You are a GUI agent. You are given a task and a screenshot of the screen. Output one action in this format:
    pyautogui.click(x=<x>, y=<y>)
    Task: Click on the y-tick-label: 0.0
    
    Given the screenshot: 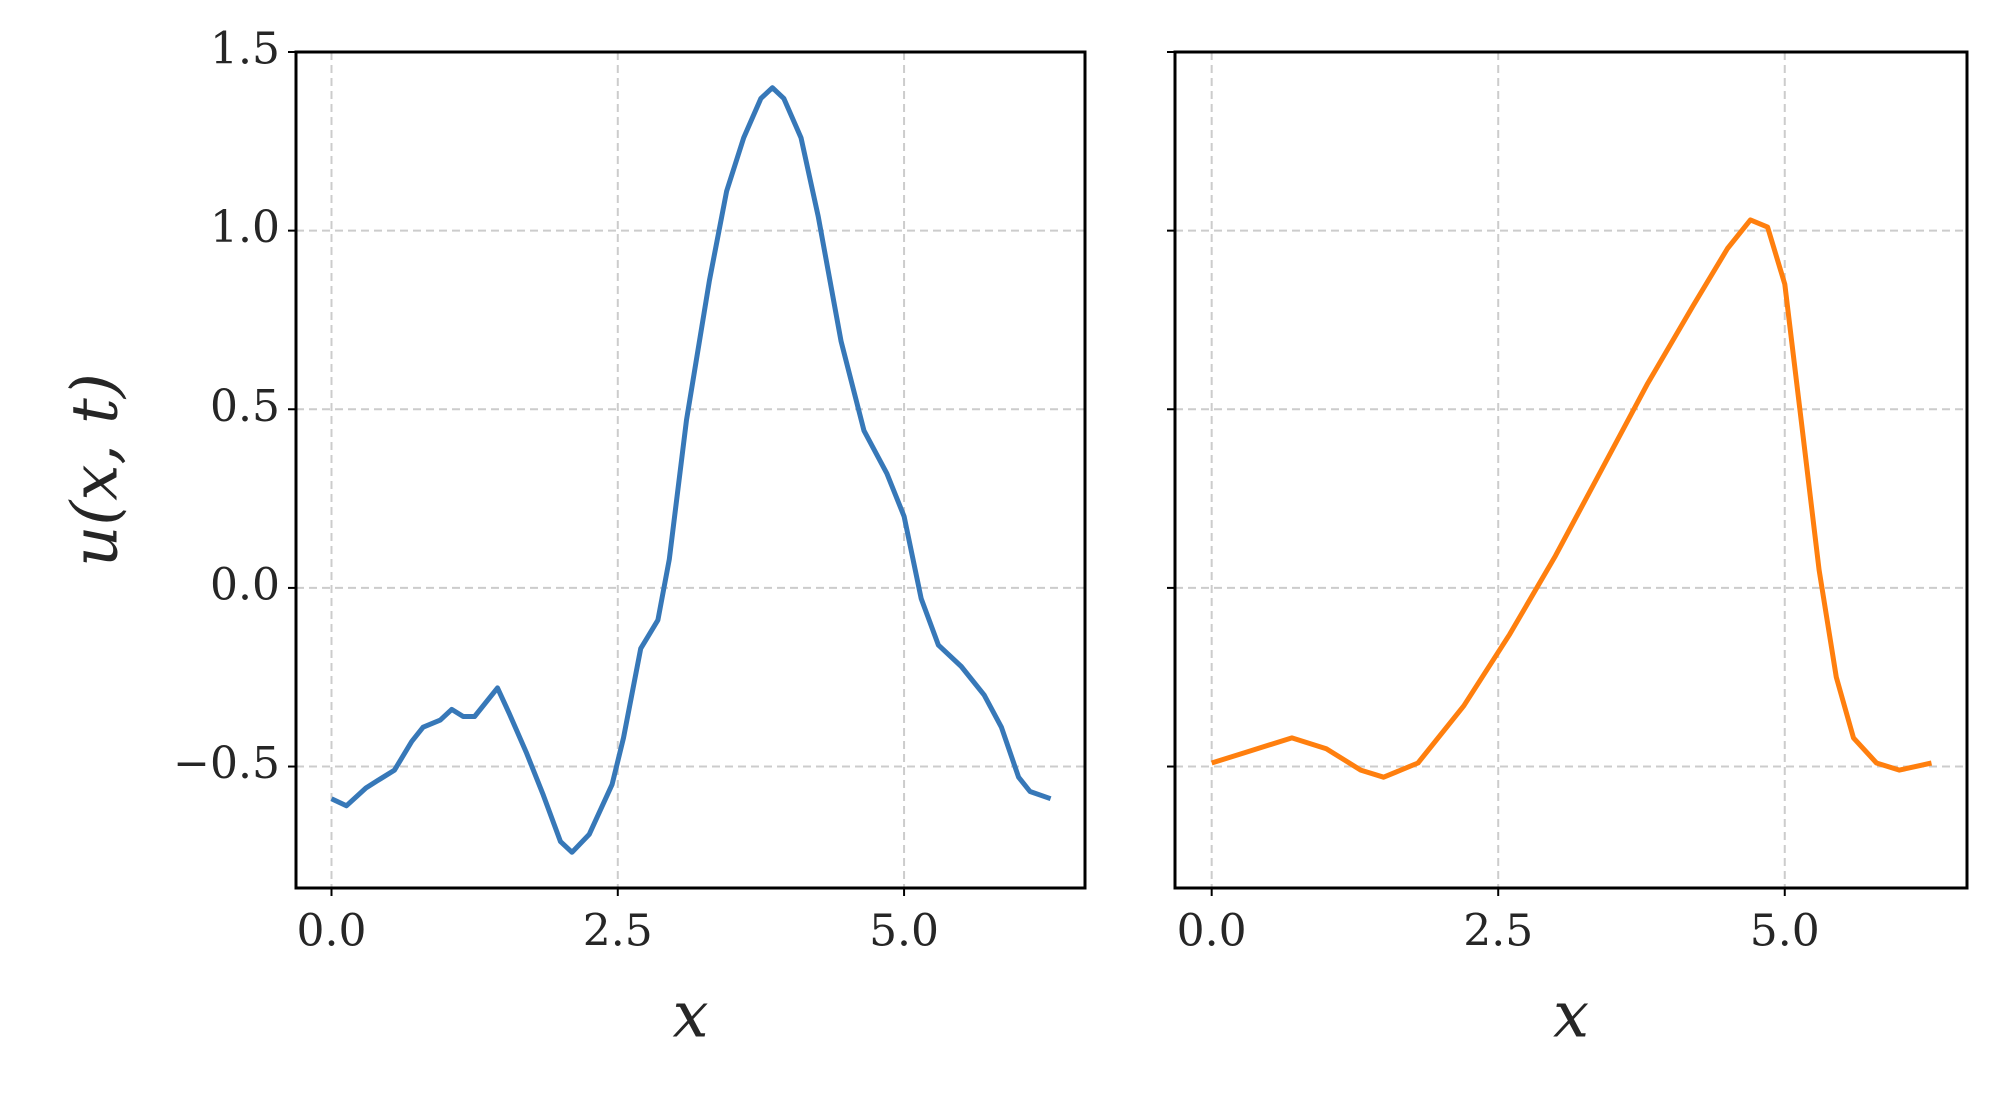 What is the action you would take?
    pyautogui.click(x=245, y=584)
    